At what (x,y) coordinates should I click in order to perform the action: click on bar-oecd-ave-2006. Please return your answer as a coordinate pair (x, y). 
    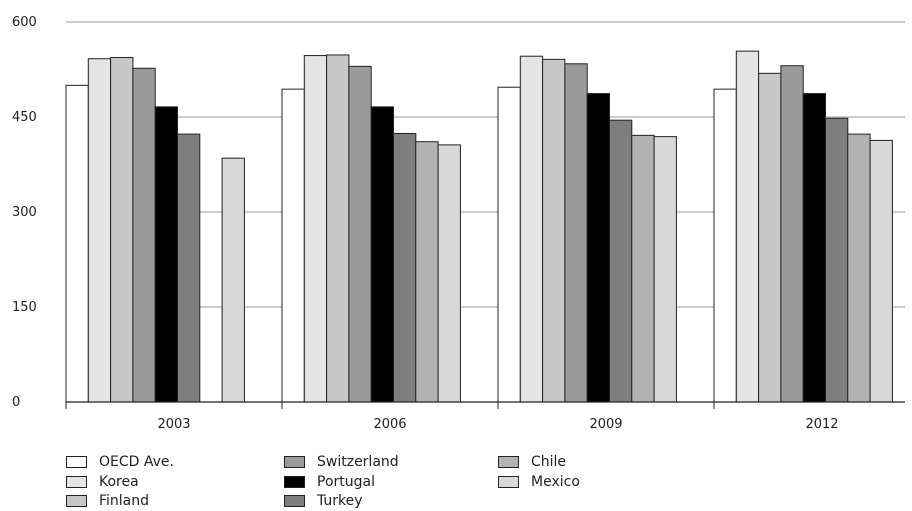
    Looking at the image, I should click on (293, 245).